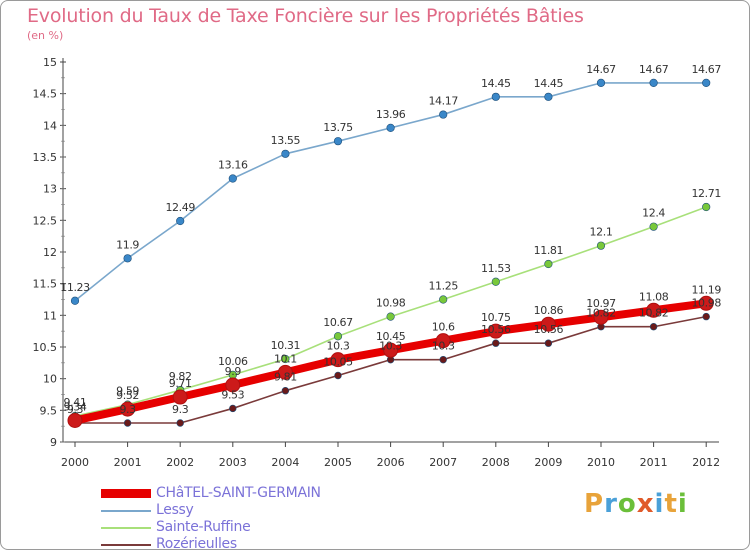  What do you see at coordinates (75, 462) in the screenshot?
I see `x-tick-label: 2000` at bounding box center [75, 462].